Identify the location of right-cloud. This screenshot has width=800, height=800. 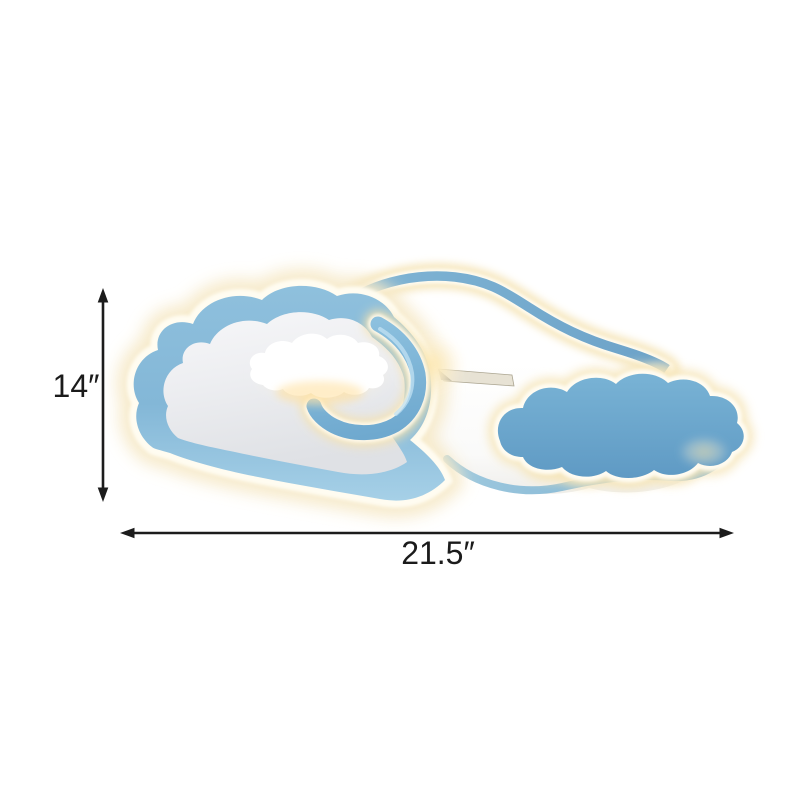
(620, 425).